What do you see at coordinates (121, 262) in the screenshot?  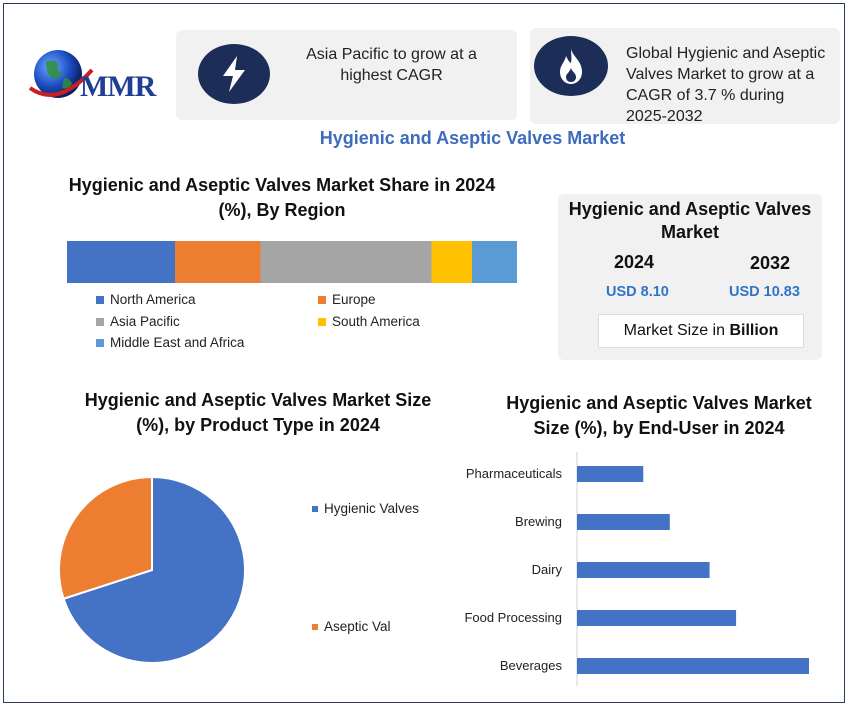 I see `region-segment-north-america` at bounding box center [121, 262].